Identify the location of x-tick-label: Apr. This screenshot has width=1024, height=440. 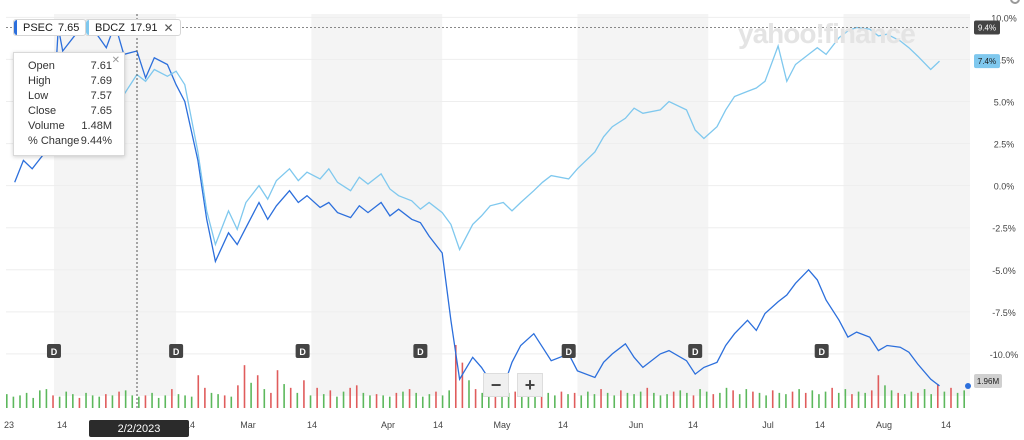
(388, 425).